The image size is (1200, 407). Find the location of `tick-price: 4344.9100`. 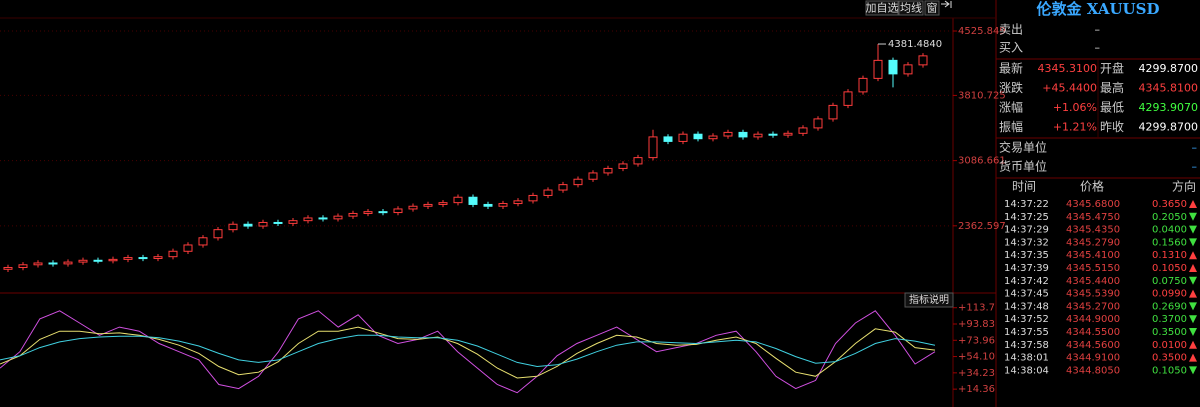

tick-price: 4344.9100 is located at coordinates (1093, 358).